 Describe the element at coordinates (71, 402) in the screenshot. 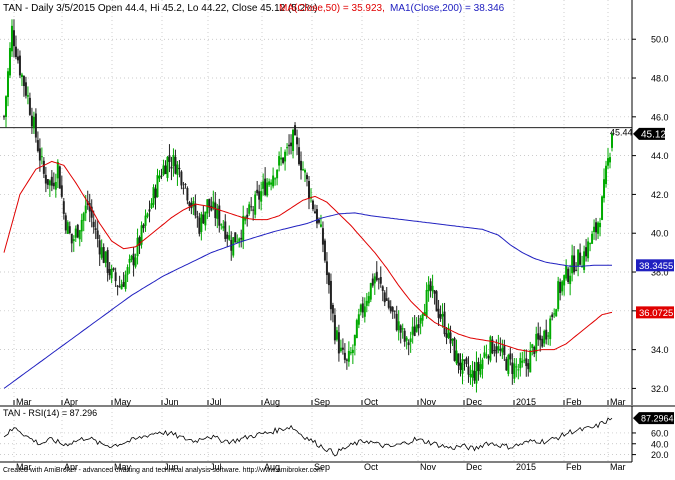

I see `x-tick-label-price: Apr` at that location.